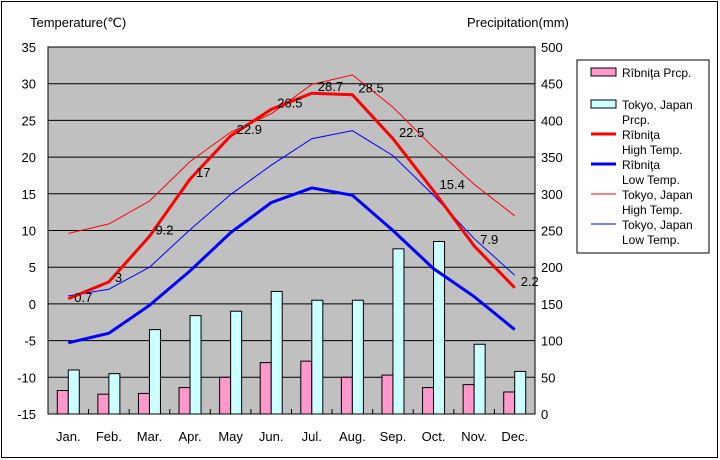 The image size is (720, 460). Describe the element at coordinates (552, 120) in the screenshot. I see `right-tick-label: 400` at that location.